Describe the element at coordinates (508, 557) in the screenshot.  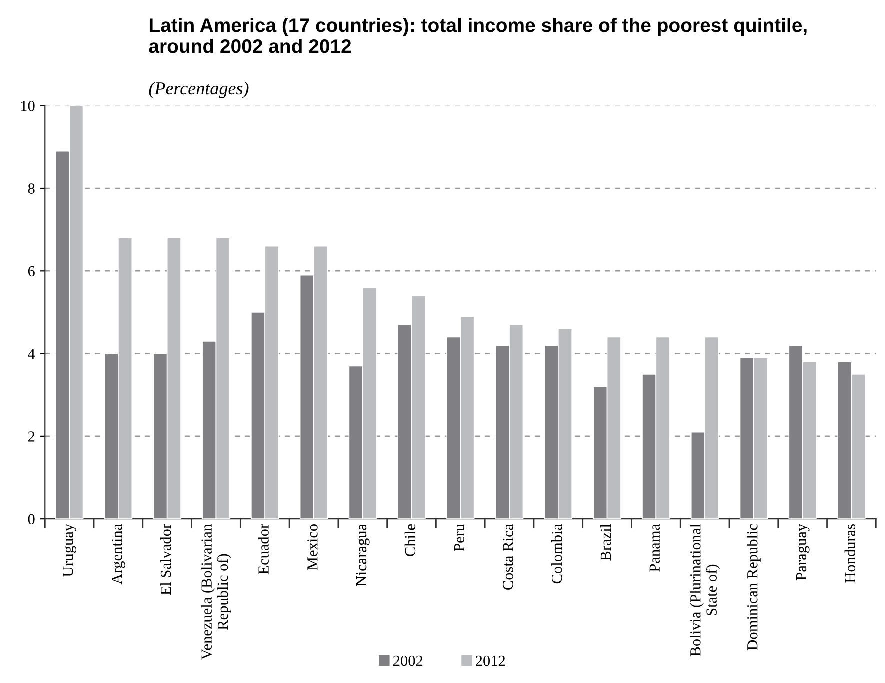
I see `x-tick-label: Costa Rica` at that location.